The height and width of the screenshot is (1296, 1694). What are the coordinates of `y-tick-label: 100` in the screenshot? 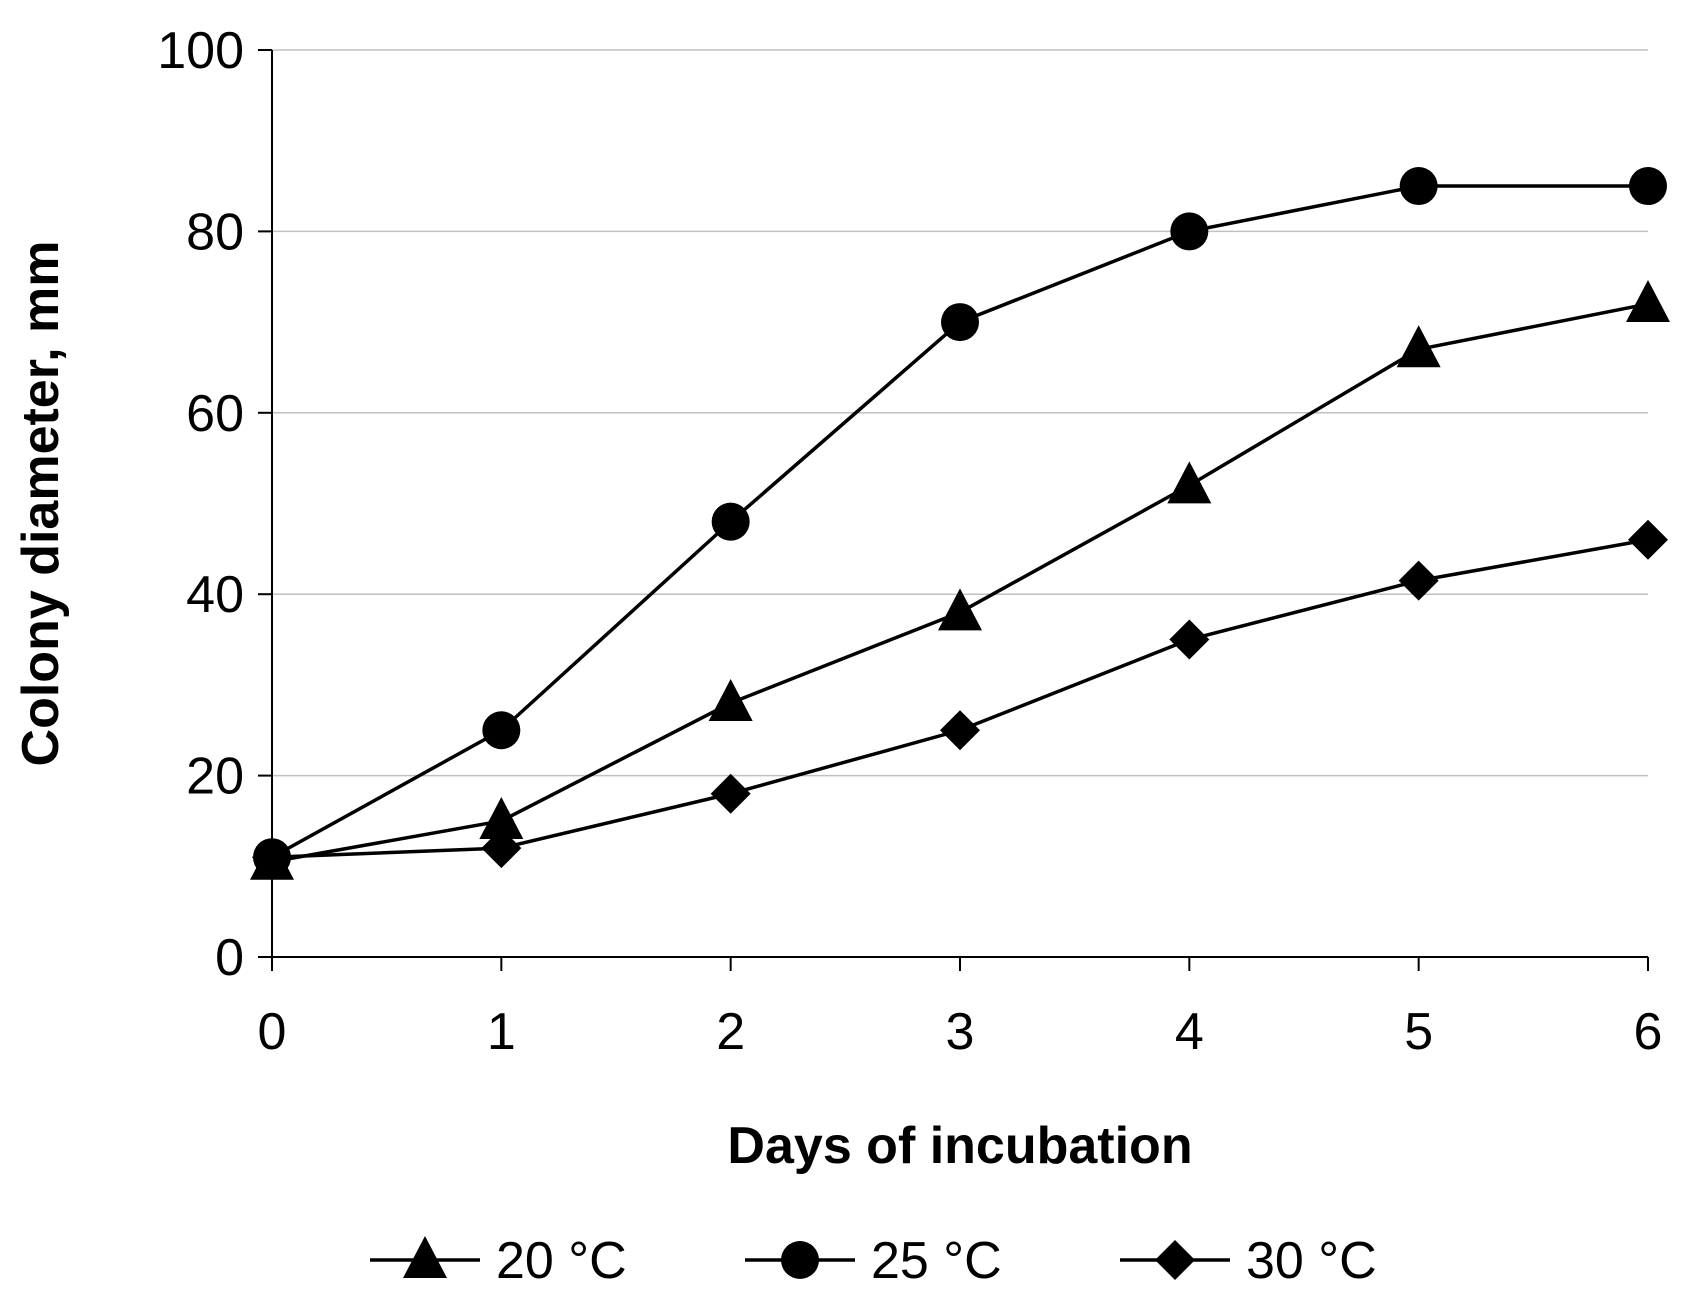 It's located at (200, 51).